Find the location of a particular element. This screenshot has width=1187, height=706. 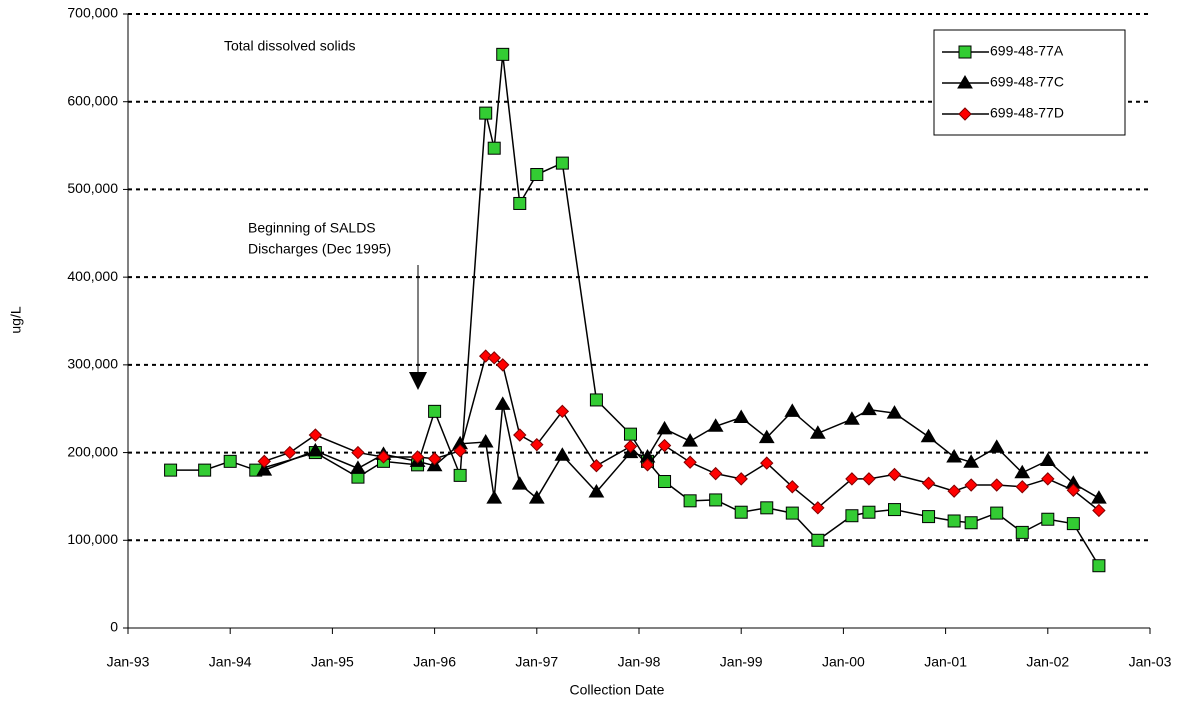

legend-label: 699-48-77D is located at coordinates (1027, 113).